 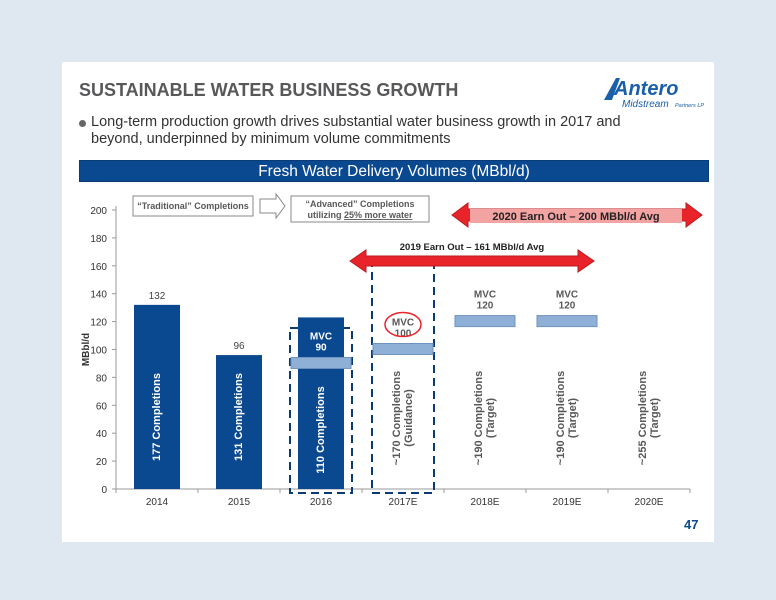 What do you see at coordinates (403, 334) in the screenshot?
I see `mvc-value-2017E: 100` at bounding box center [403, 334].